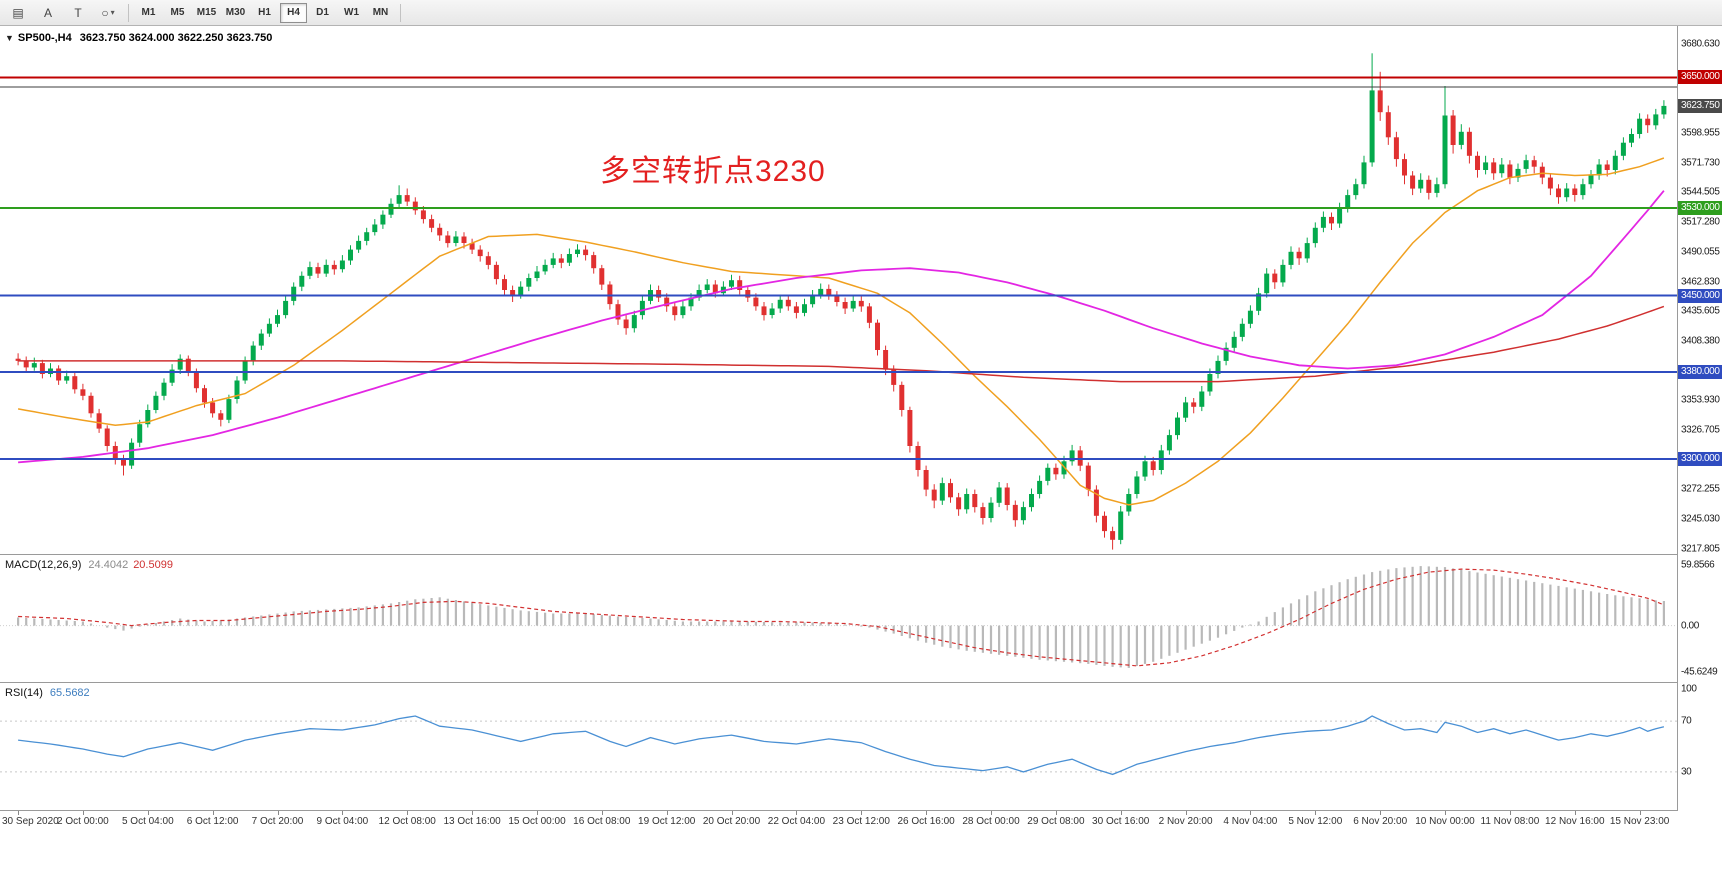 The image size is (1722, 894). Describe the element at coordinates (926, 821) in the screenshot. I see `time-axis-label: 26 Oct 16:00` at that location.